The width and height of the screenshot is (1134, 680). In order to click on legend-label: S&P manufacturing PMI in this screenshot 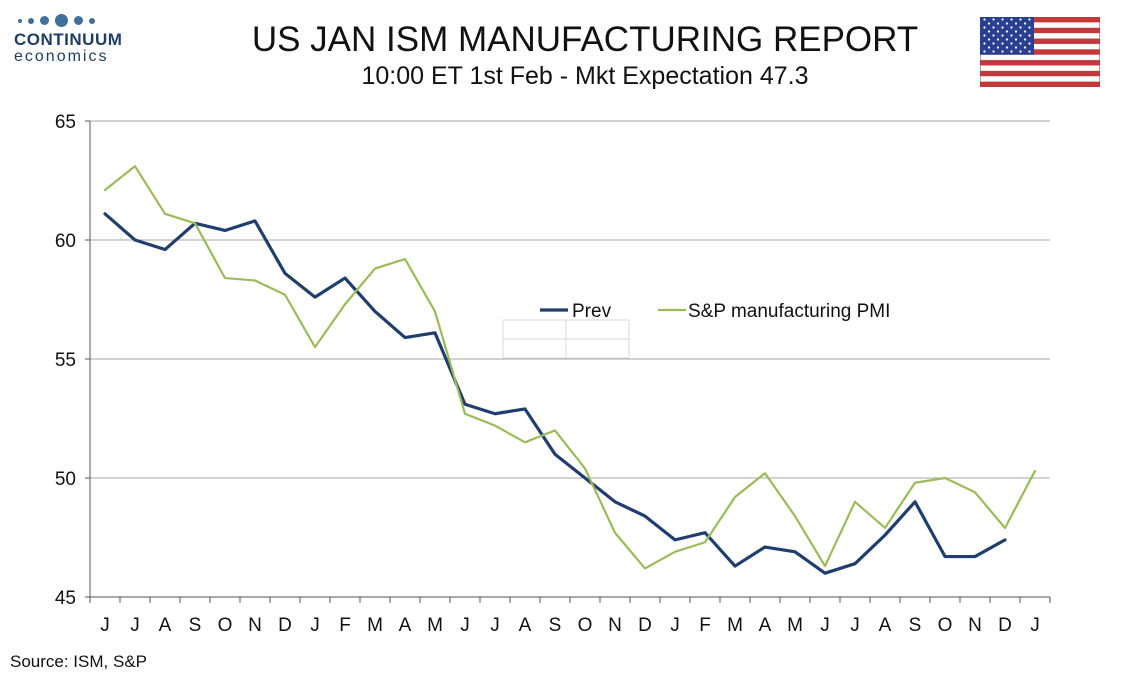, I will do `click(789, 311)`.